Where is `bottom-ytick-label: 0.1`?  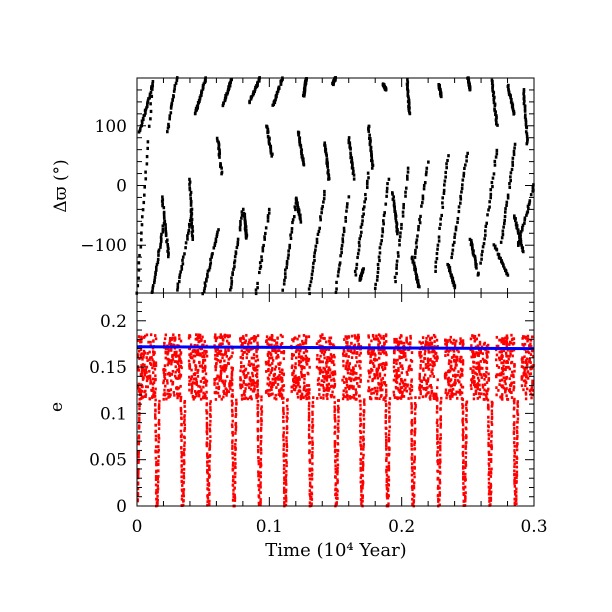 bottom-ytick-label: 0.1 is located at coordinates (113, 414).